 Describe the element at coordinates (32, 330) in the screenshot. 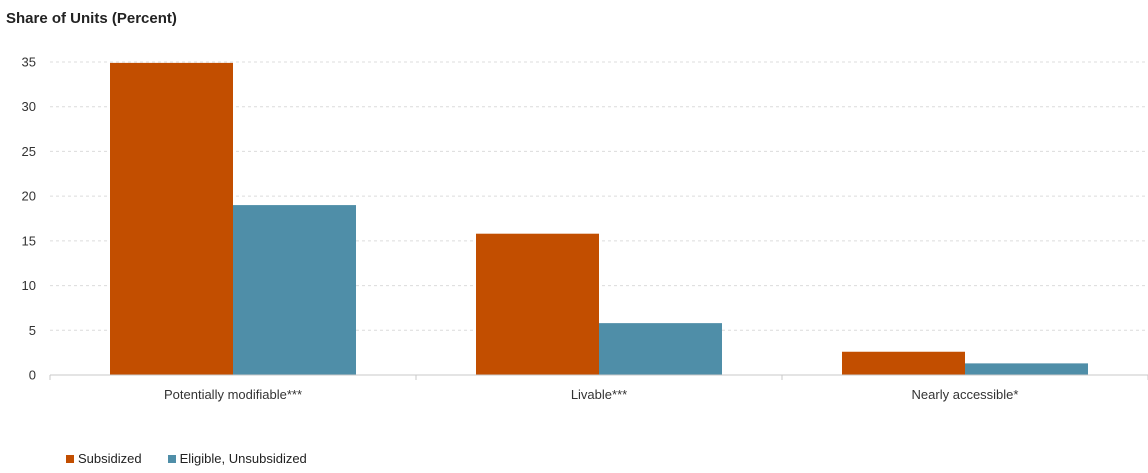

I see `y-tick-label: 5` at that location.